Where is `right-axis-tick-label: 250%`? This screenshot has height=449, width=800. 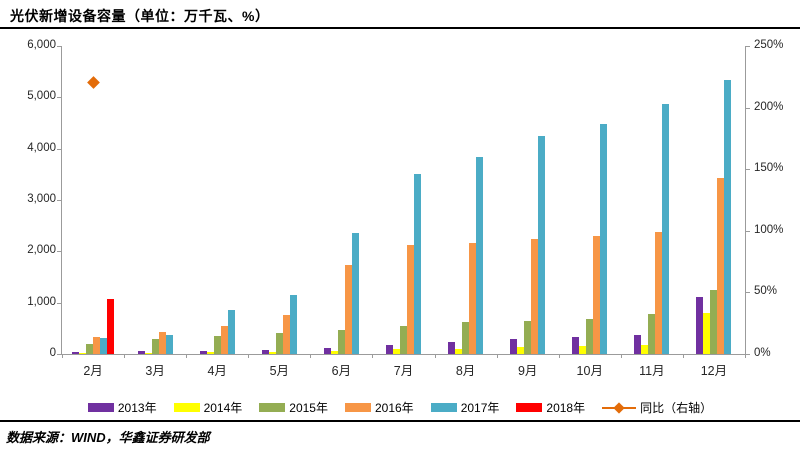 right-axis-tick-label: 250% is located at coordinates (769, 45).